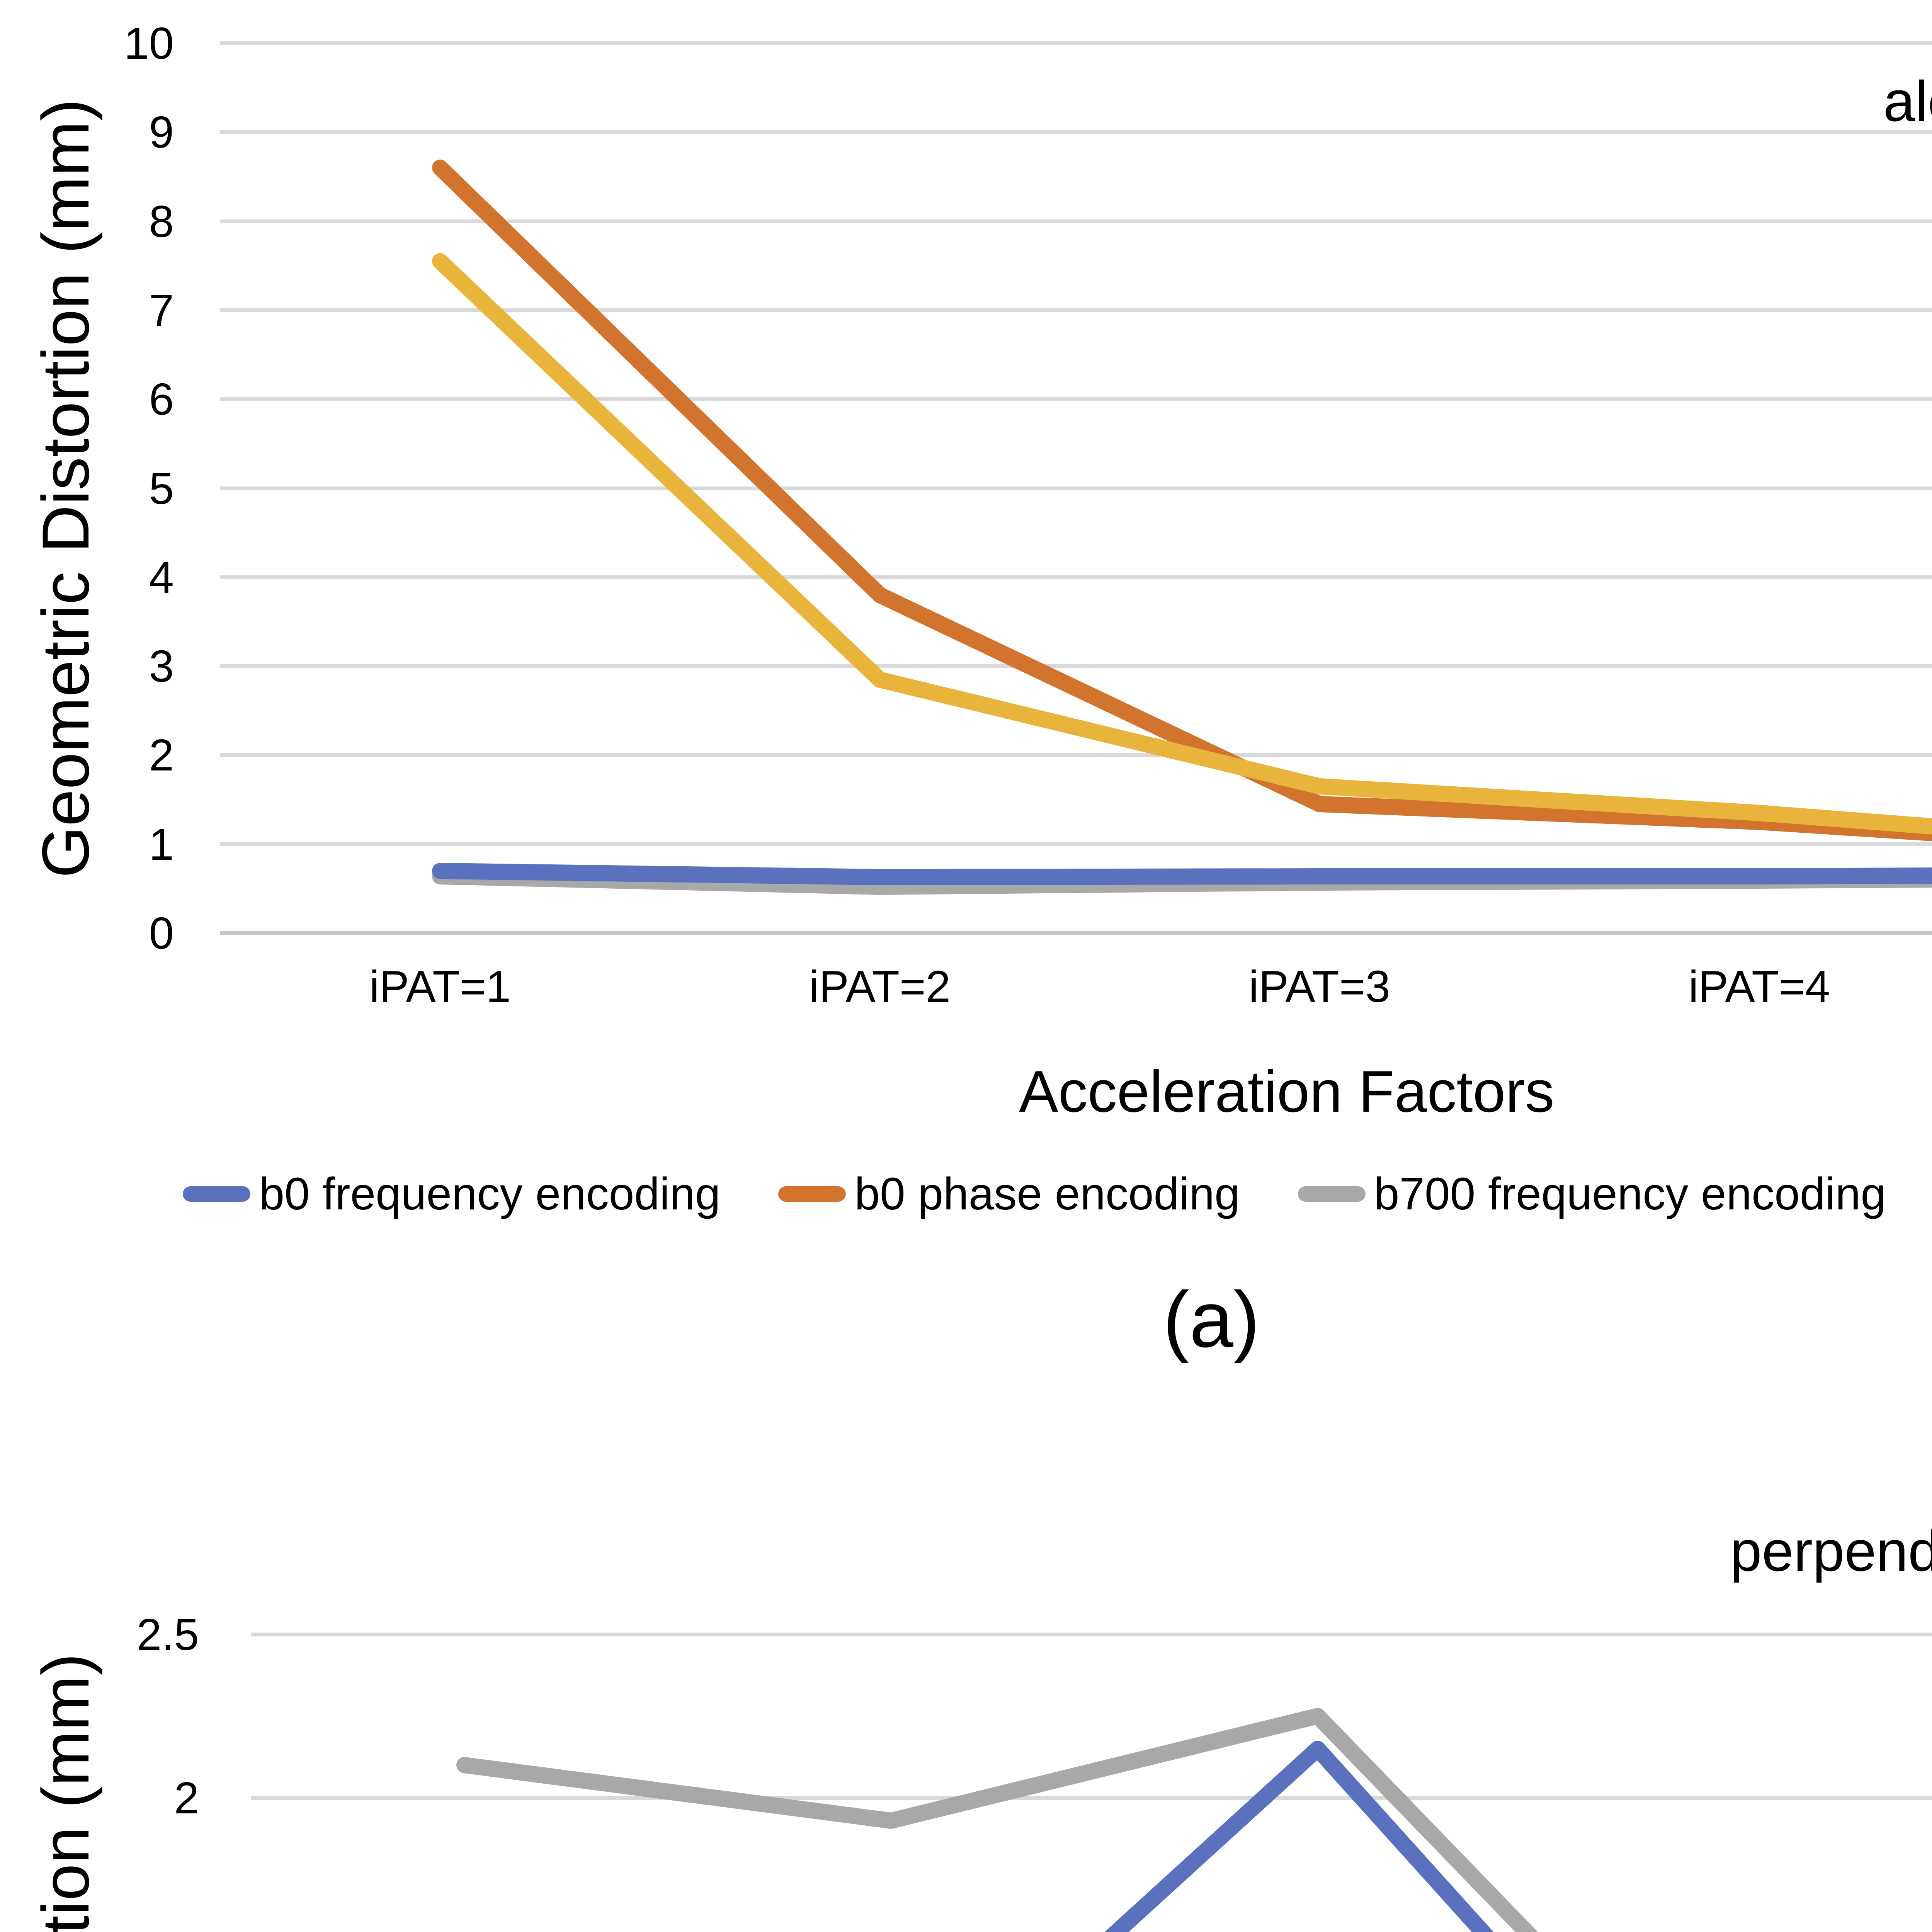 The width and height of the screenshot is (1932, 1932). What do you see at coordinates (161, 221) in the screenshot?
I see `y-tick-label-8: 8` at bounding box center [161, 221].